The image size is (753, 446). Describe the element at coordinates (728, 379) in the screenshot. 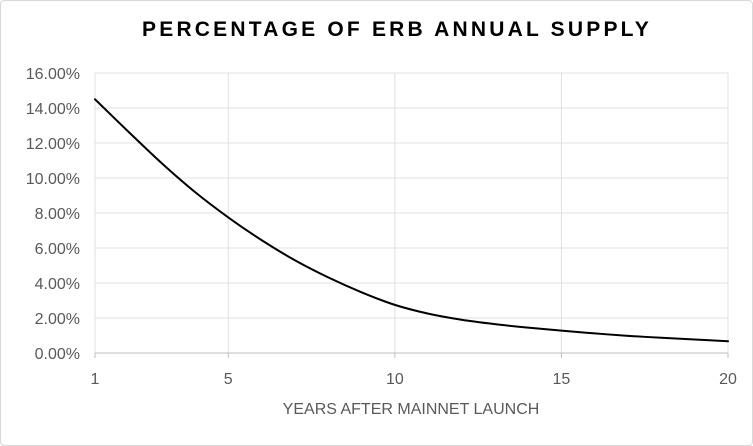

I see `x-tick-label: 20` at that location.